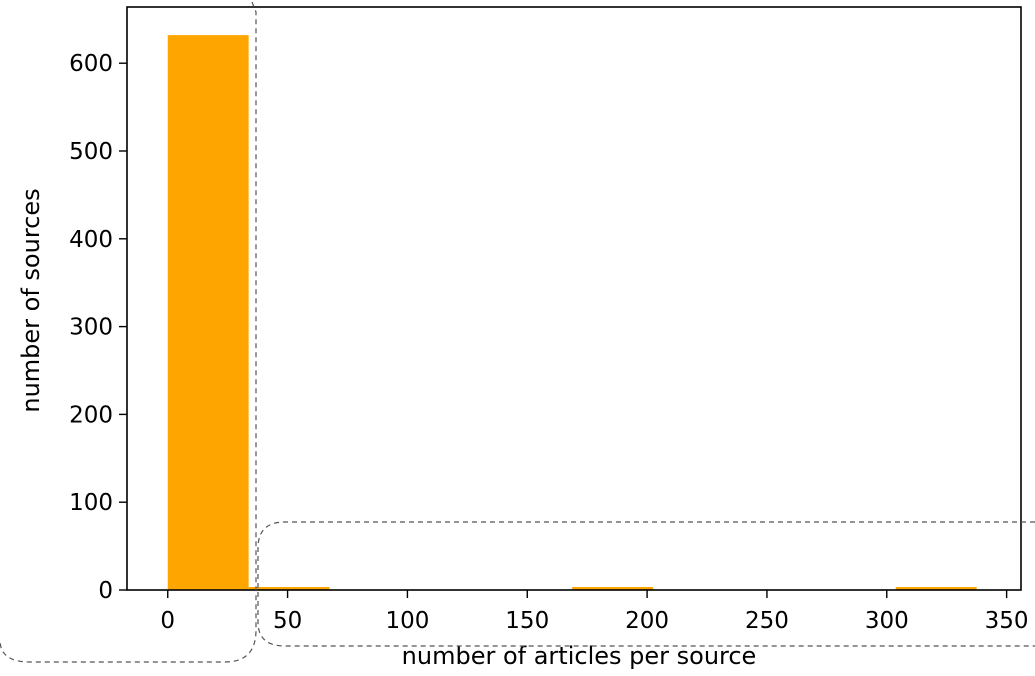 The image size is (1035, 676). I want to click on x-tick-label: 100, so click(407, 621).